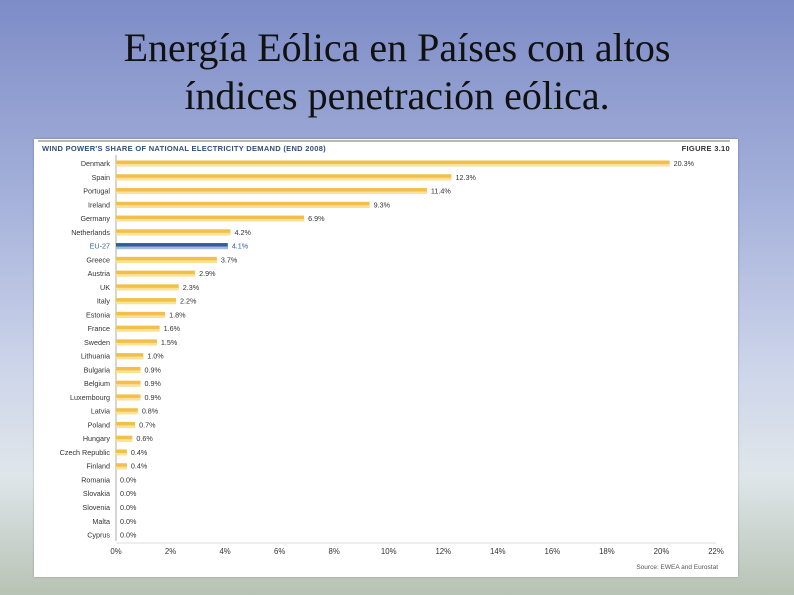  What do you see at coordinates (104, 301) in the screenshot?
I see `category-label-italy: Italy` at bounding box center [104, 301].